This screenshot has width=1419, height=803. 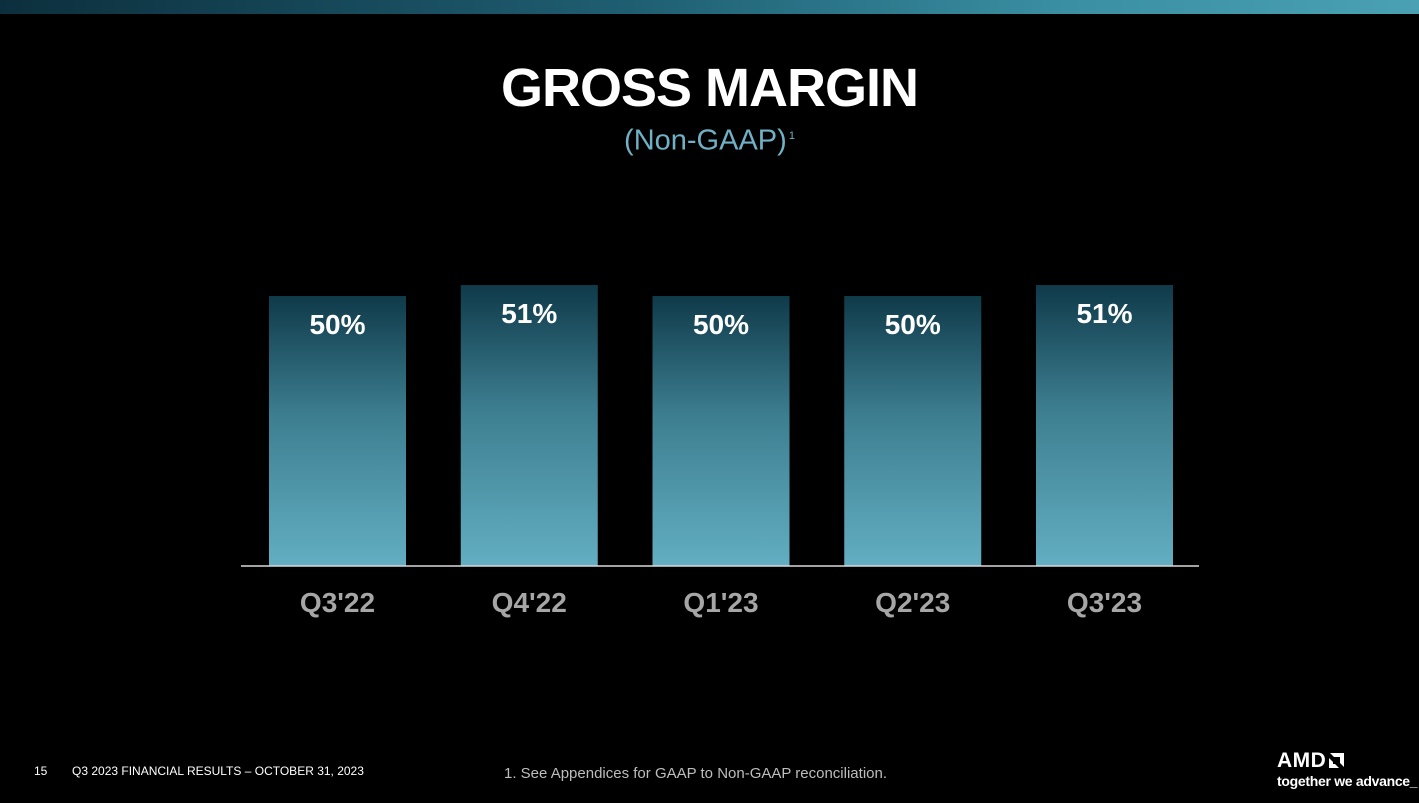 I want to click on amd-logo: AMD together we advance_, so click(x=1347, y=770).